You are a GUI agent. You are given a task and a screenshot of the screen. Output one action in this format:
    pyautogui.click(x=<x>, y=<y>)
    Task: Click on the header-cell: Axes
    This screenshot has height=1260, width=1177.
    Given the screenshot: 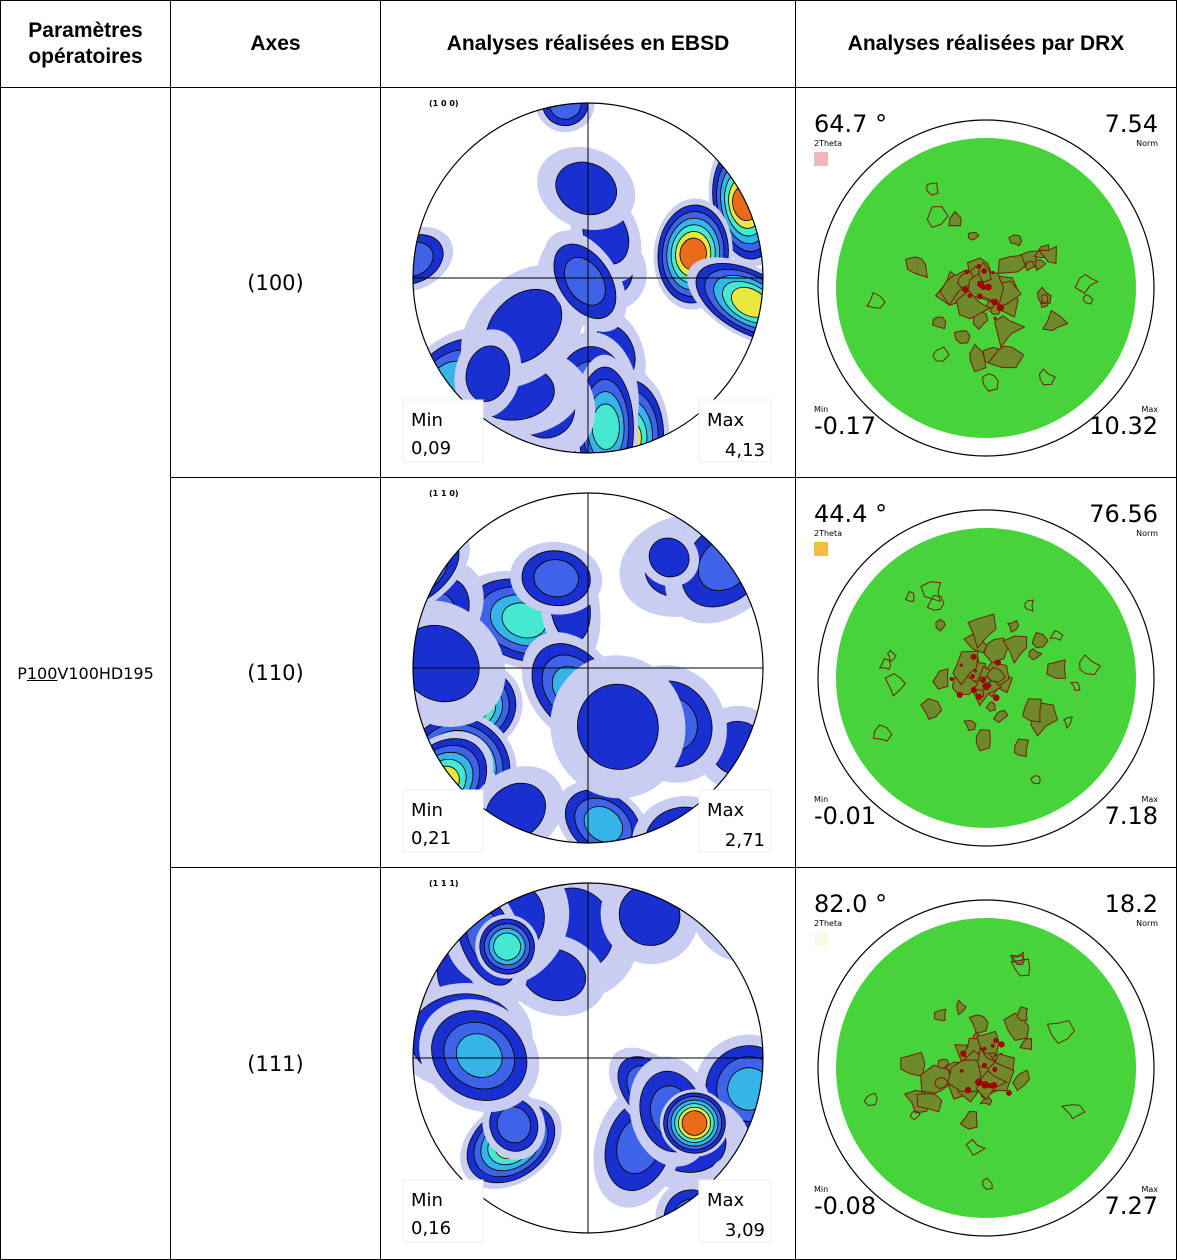 What is the action you would take?
    pyautogui.click(x=275, y=44)
    